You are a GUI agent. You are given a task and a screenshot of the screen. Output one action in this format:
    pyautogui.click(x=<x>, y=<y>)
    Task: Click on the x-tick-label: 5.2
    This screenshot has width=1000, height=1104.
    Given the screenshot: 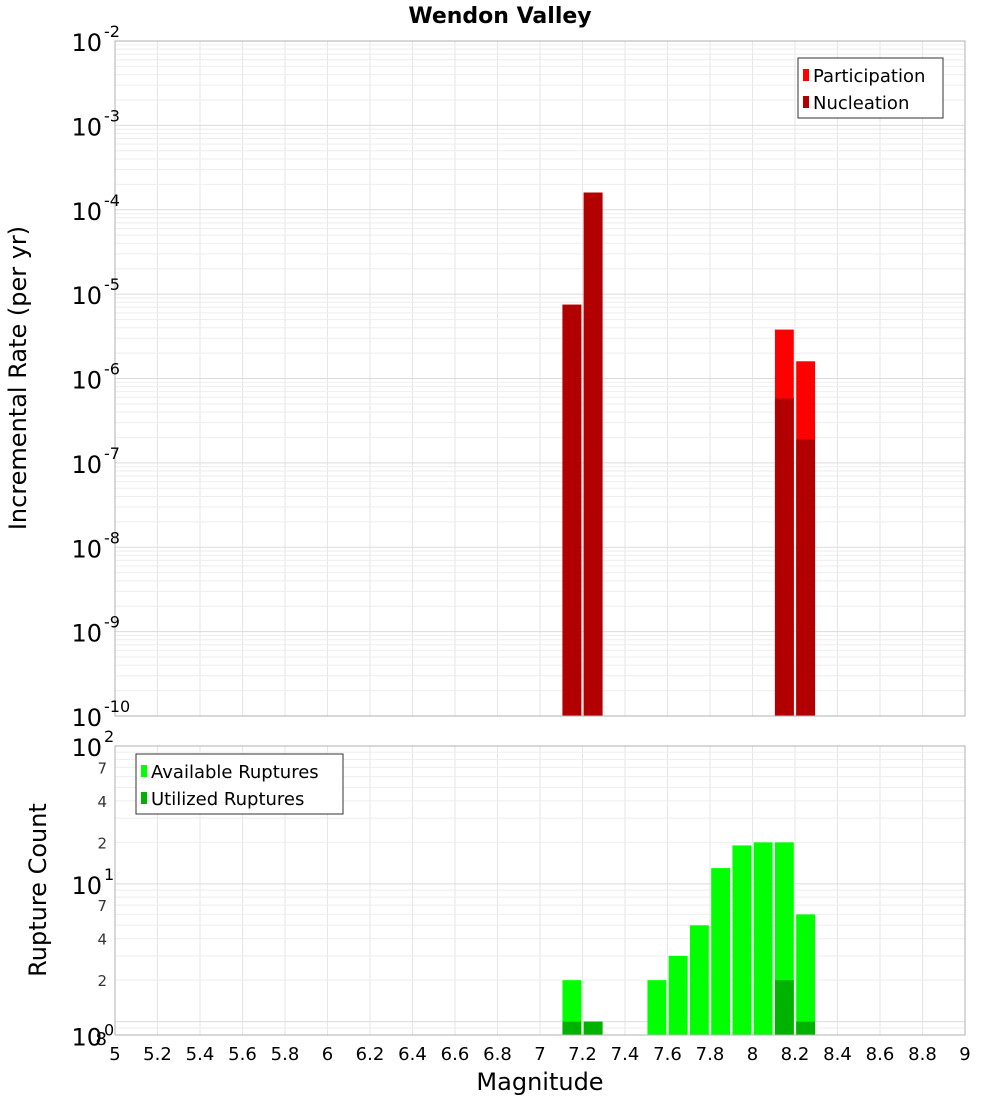 What is the action you would take?
    pyautogui.click(x=157, y=1054)
    